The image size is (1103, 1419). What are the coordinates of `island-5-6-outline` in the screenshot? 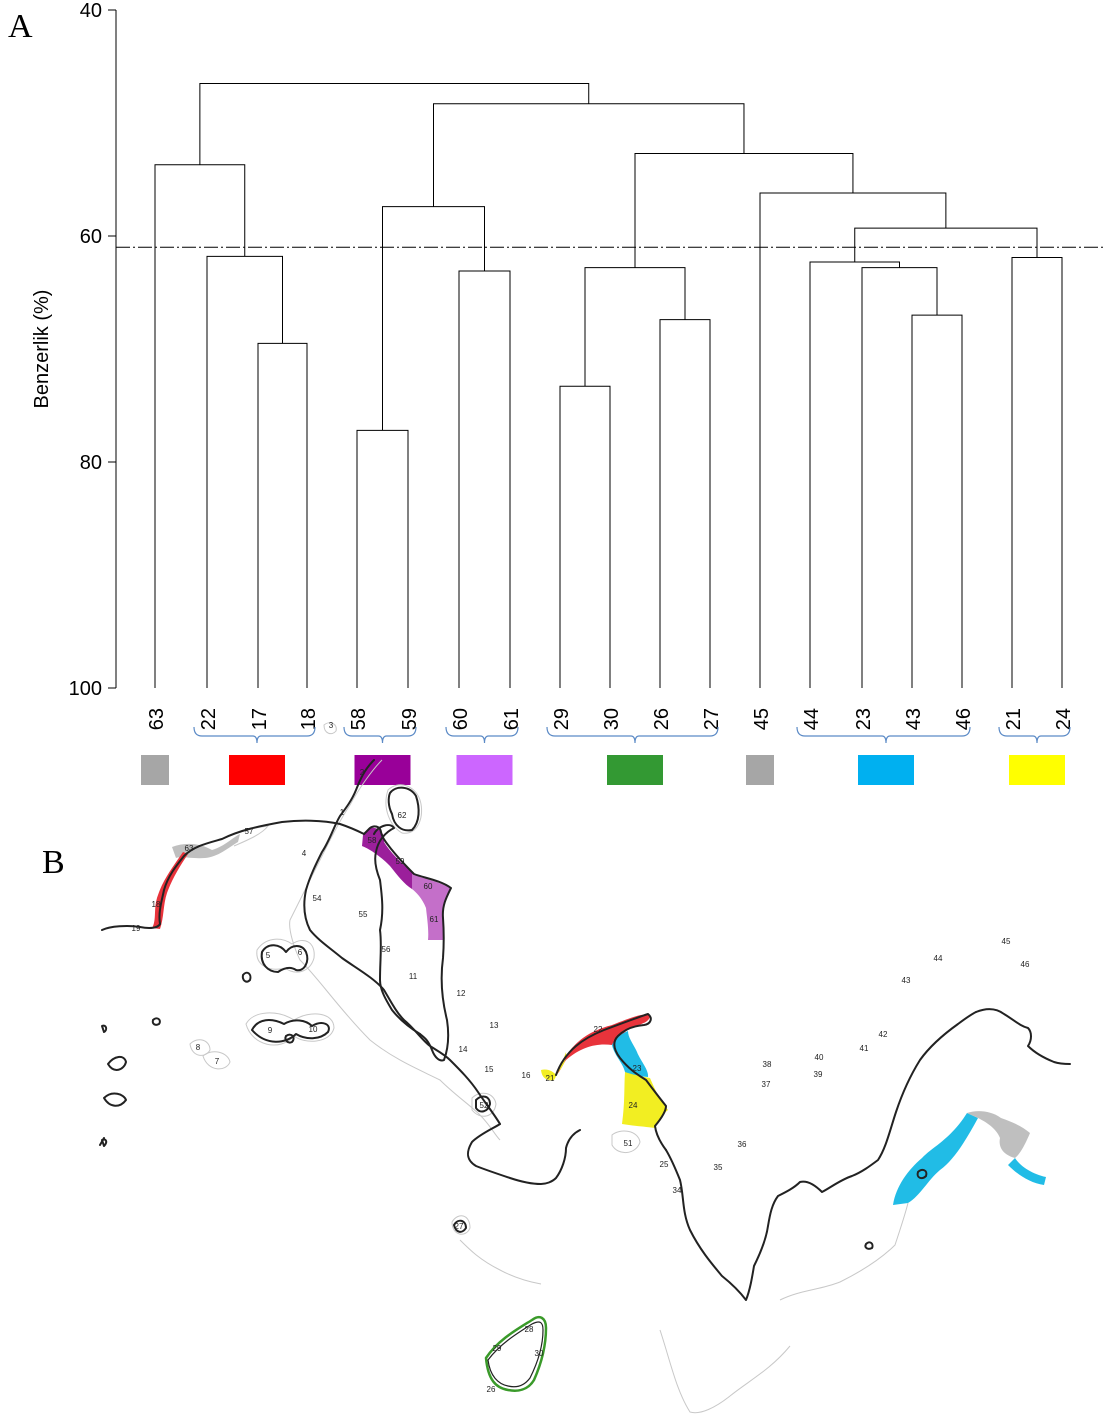 It's located at (285, 955).